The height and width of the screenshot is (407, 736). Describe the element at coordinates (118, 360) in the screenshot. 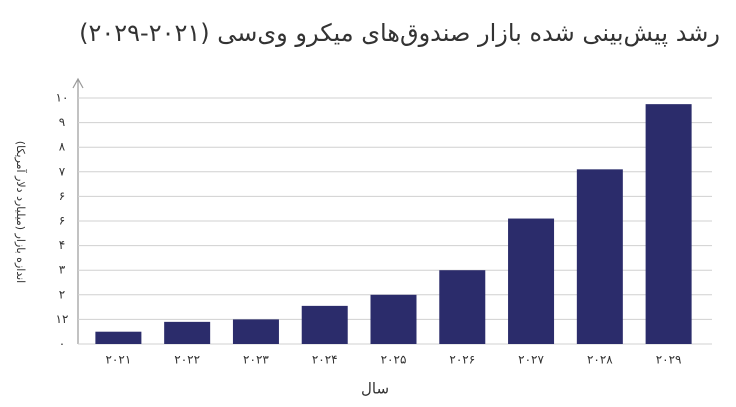

I see `x-tick-label: ۲۰۲۱` at that location.